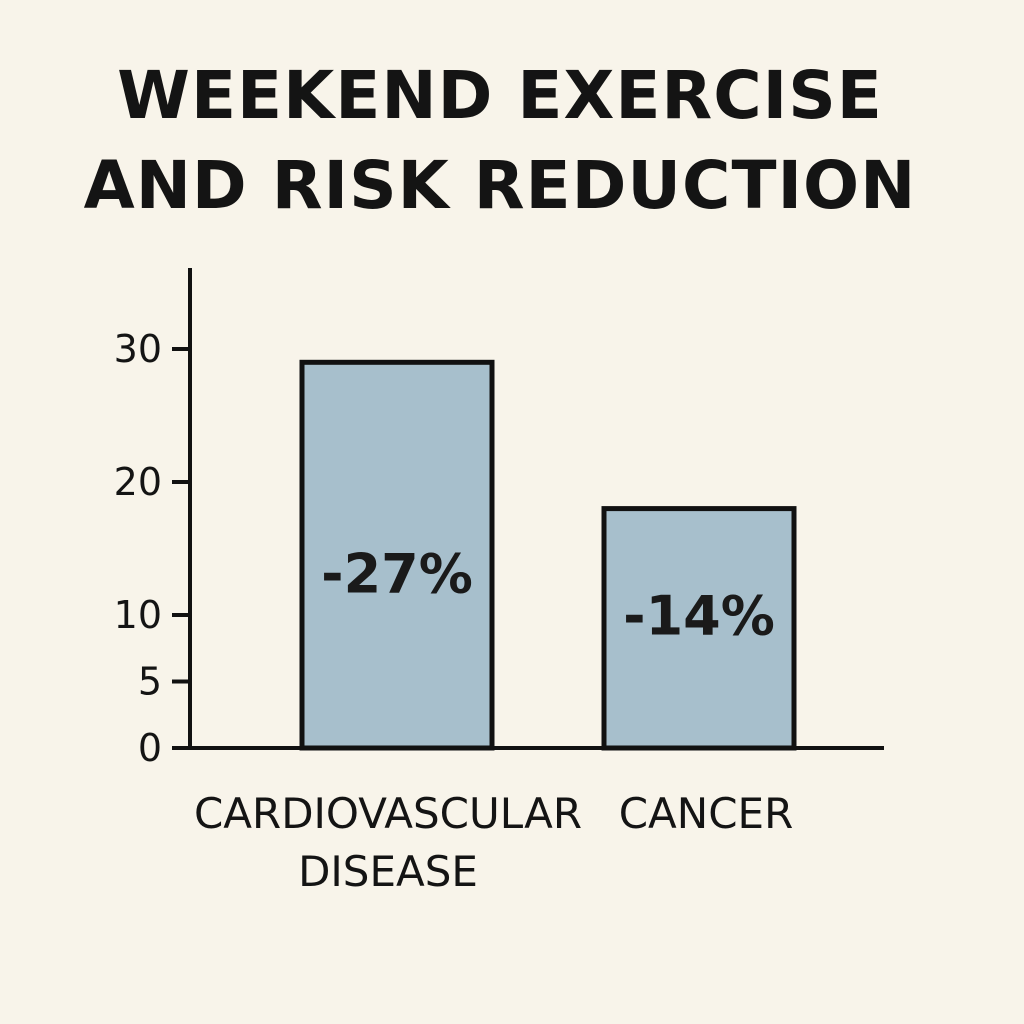  What do you see at coordinates (699, 615) in the screenshot?
I see `bar-data-label: -14%` at bounding box center [699, 615].